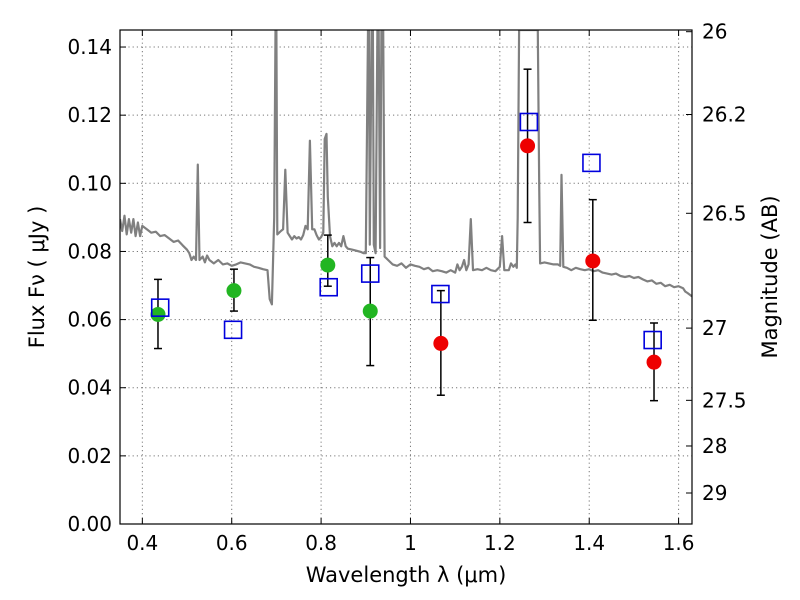 This screenshot has height=600, width=800. What do you see at coordinates (321, 543) in the screenshot?
I see `x-tick-label: 0.8` at bounding box center [321, 543].